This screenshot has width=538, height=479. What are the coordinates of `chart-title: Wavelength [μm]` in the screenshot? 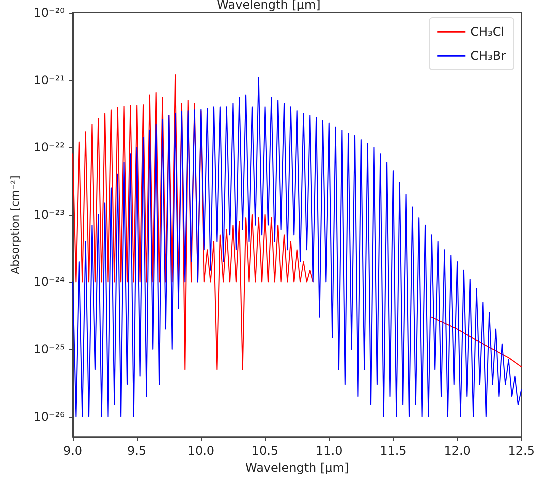 It's located at (269, 6).